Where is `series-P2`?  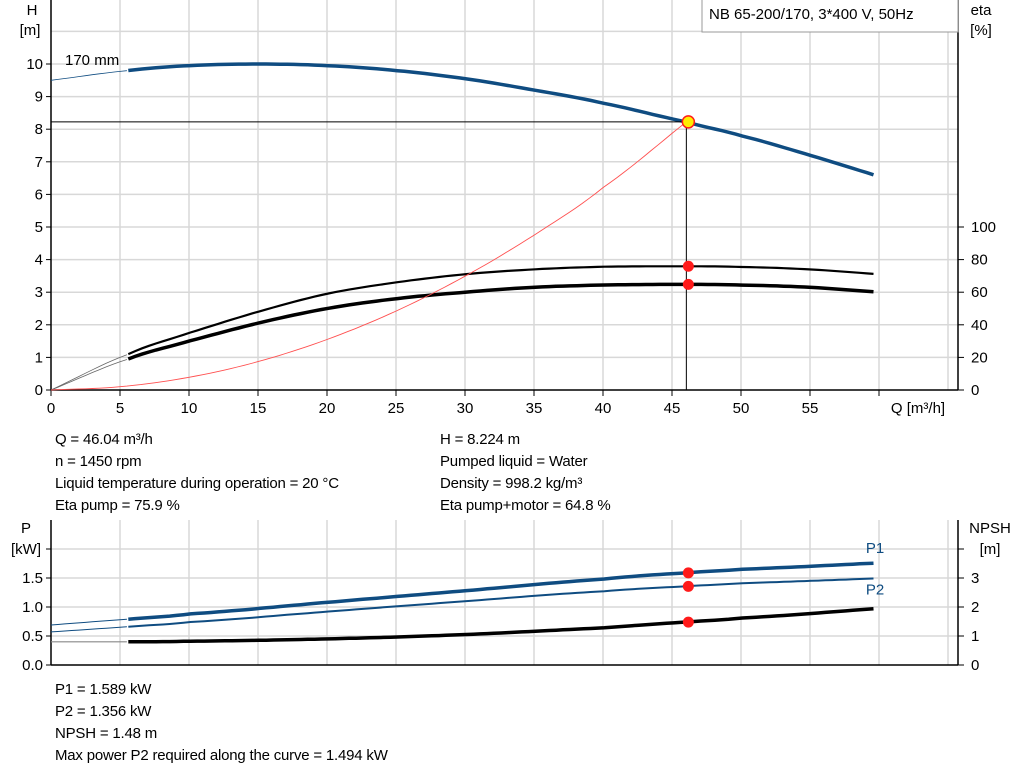
series-P2 is located at coordinates (501, 602).